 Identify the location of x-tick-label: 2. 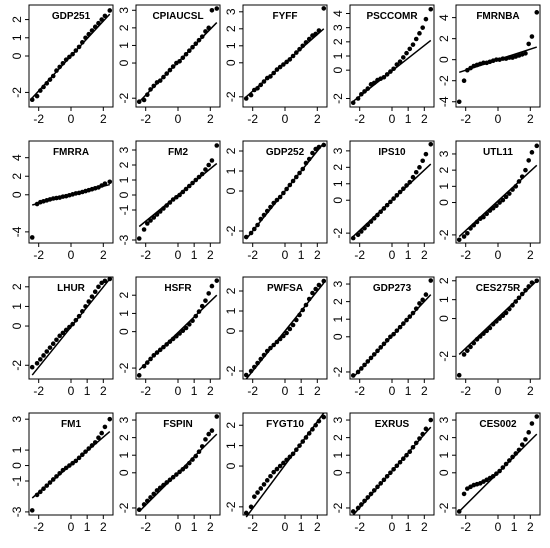
(210, 255).